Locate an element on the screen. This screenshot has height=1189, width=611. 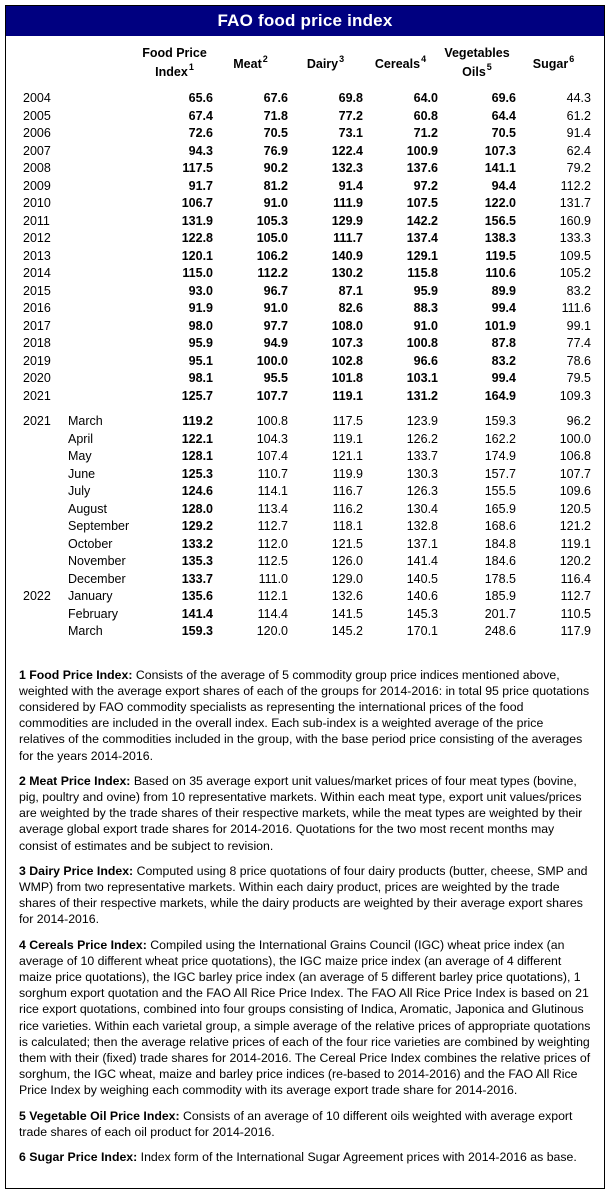
table-row: 2018 95.9 94.9 107.3 100.8 87.8 77.4 is located at coordinates (305, 344).